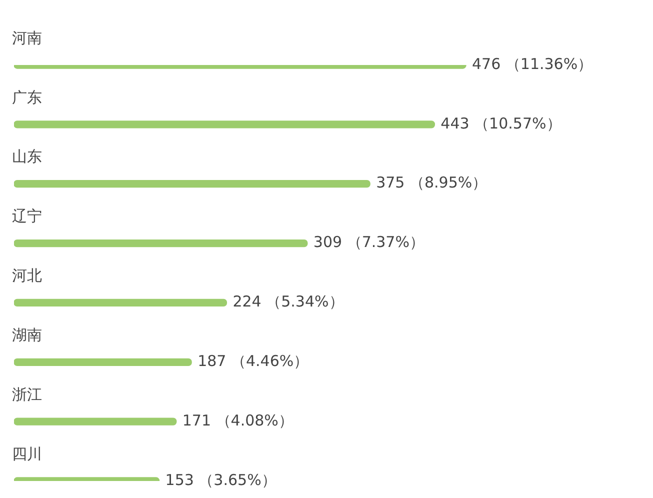 The height and width of the screenshot is (498, 653). I want to click on y-tick-label: 辽宁, so click(27, 216).